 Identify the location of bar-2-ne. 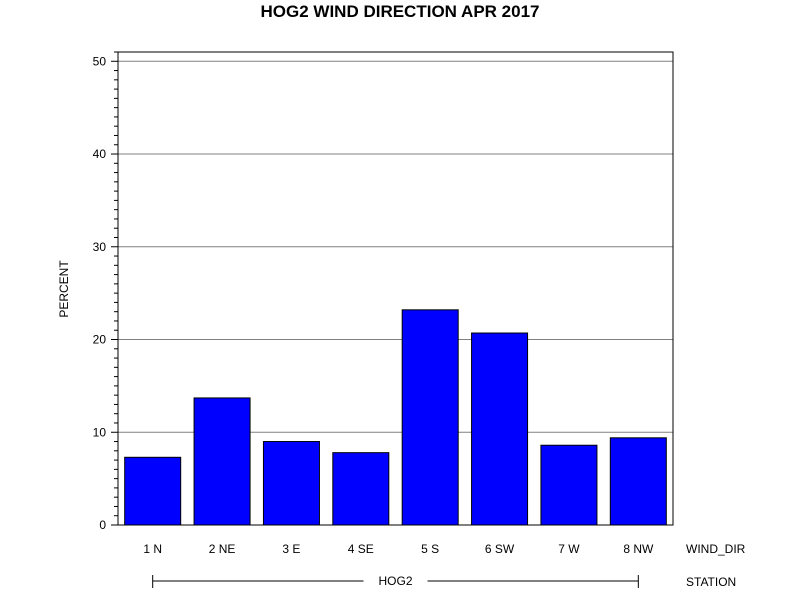
(222, 461).